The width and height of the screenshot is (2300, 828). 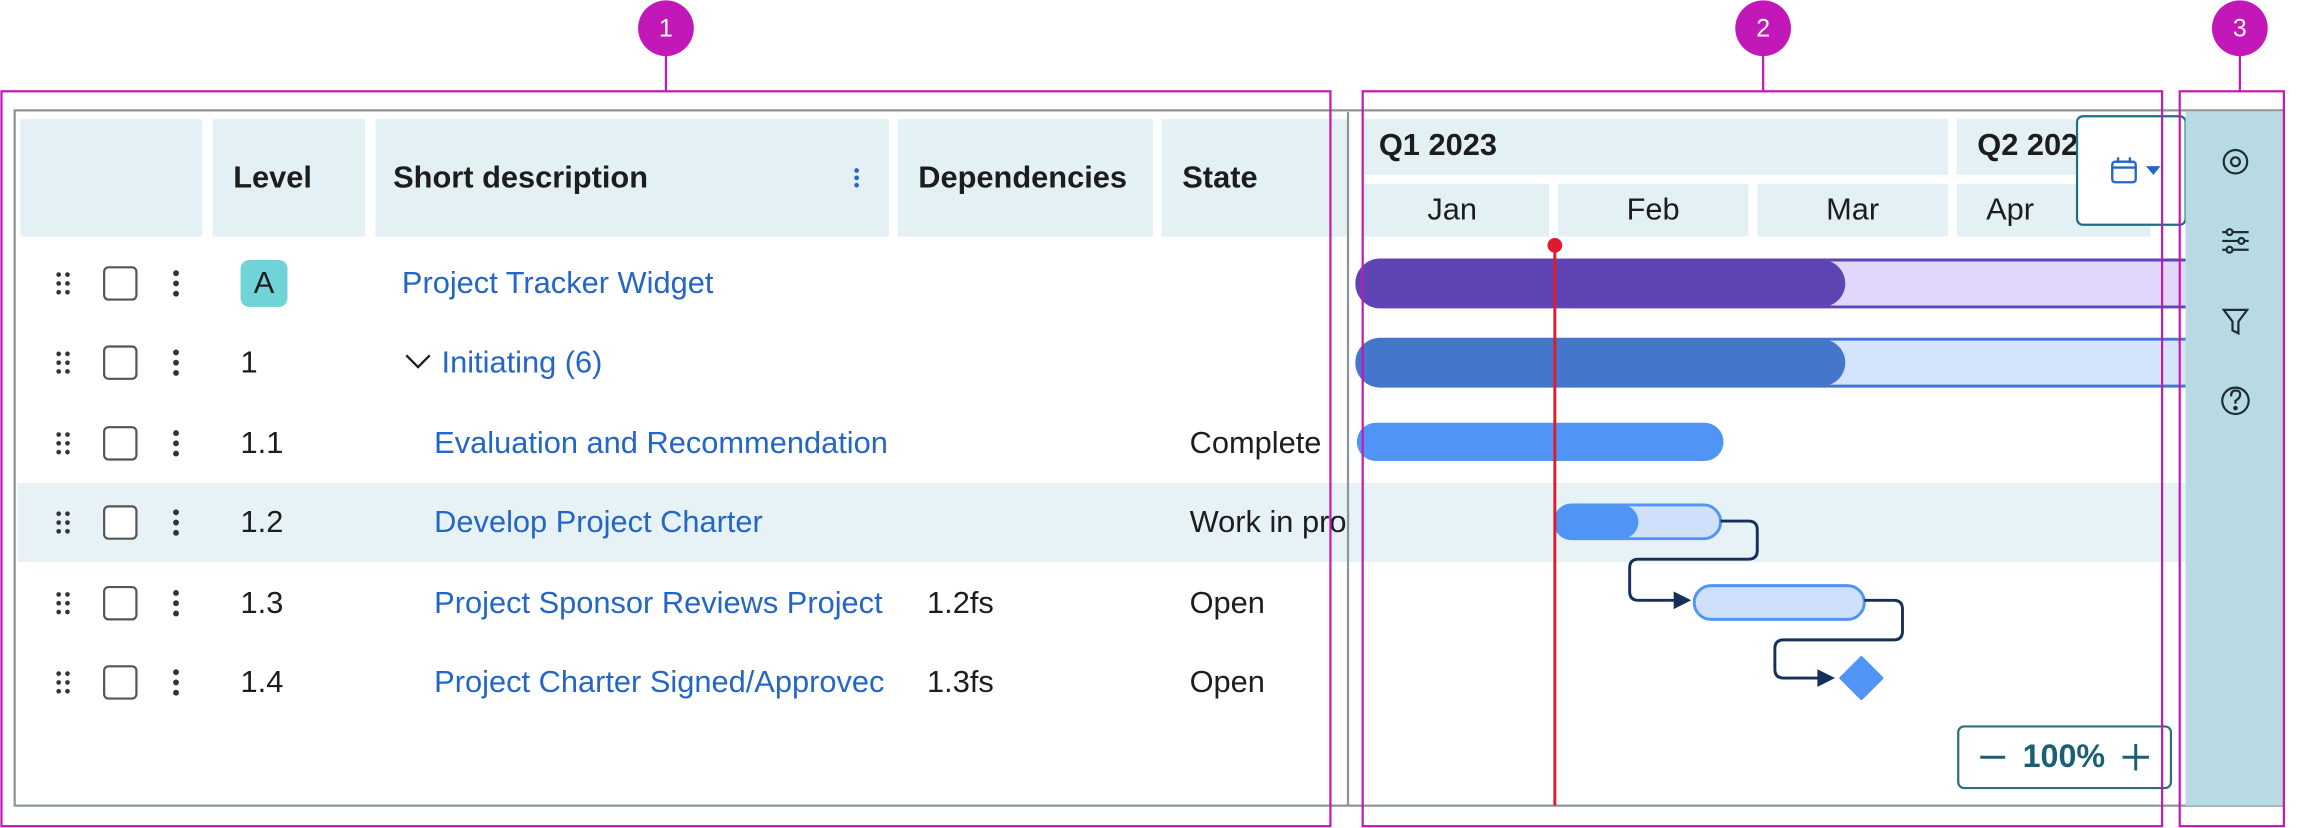 I want to click on level-badge, so click(x=264, y=283).